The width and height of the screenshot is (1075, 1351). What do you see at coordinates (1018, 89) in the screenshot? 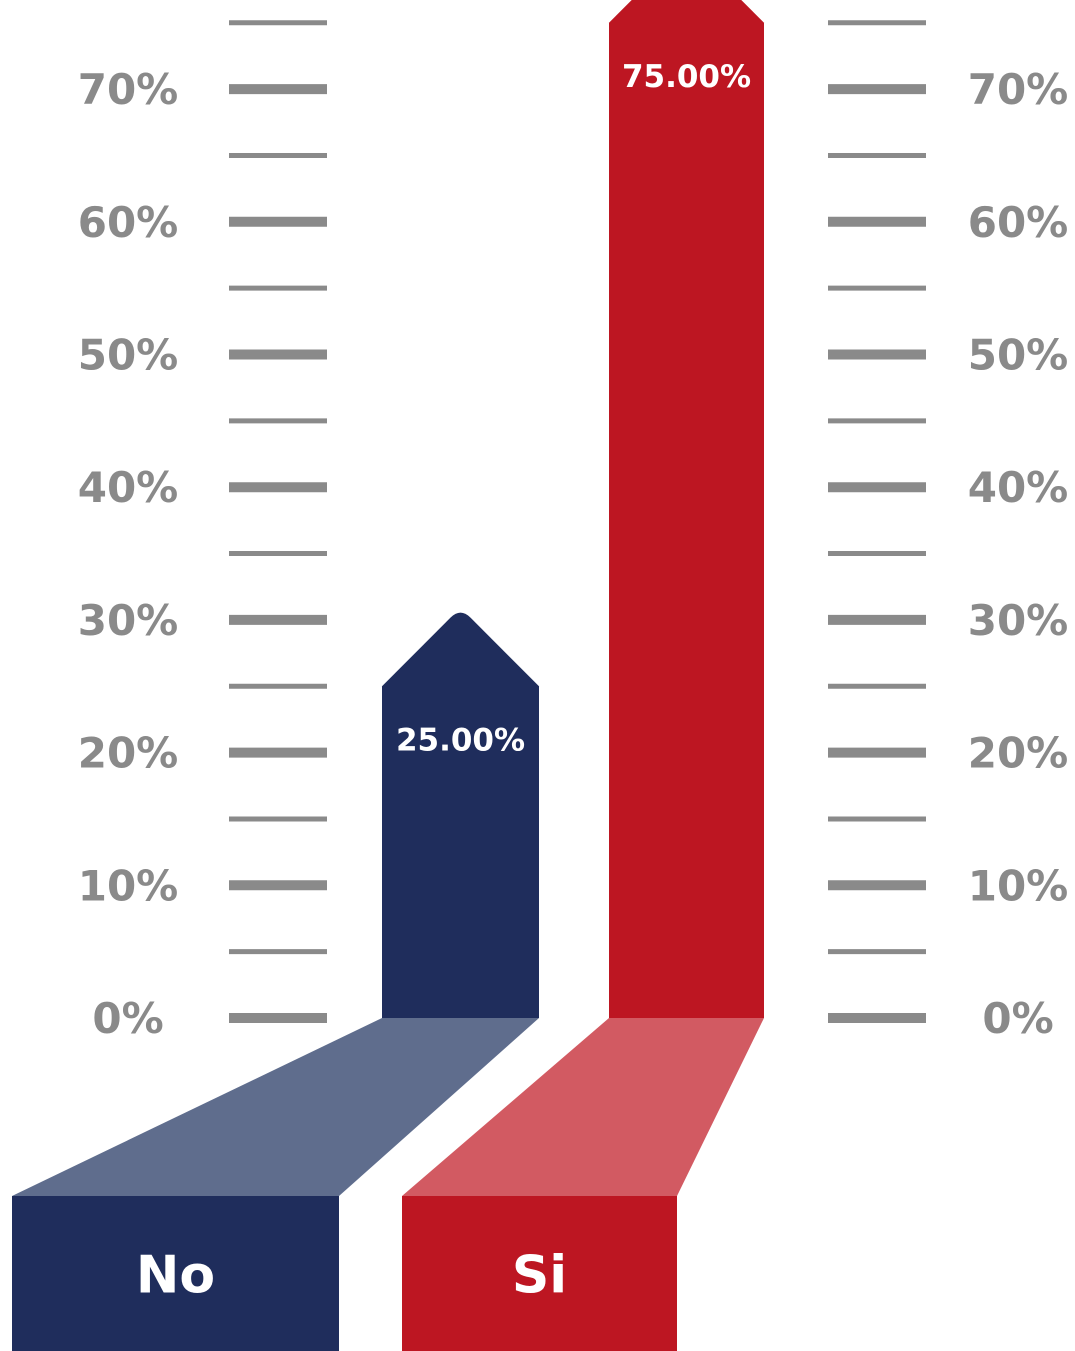
I see `y-tick-label-right: 70%` at bounding box center [1018, 89].